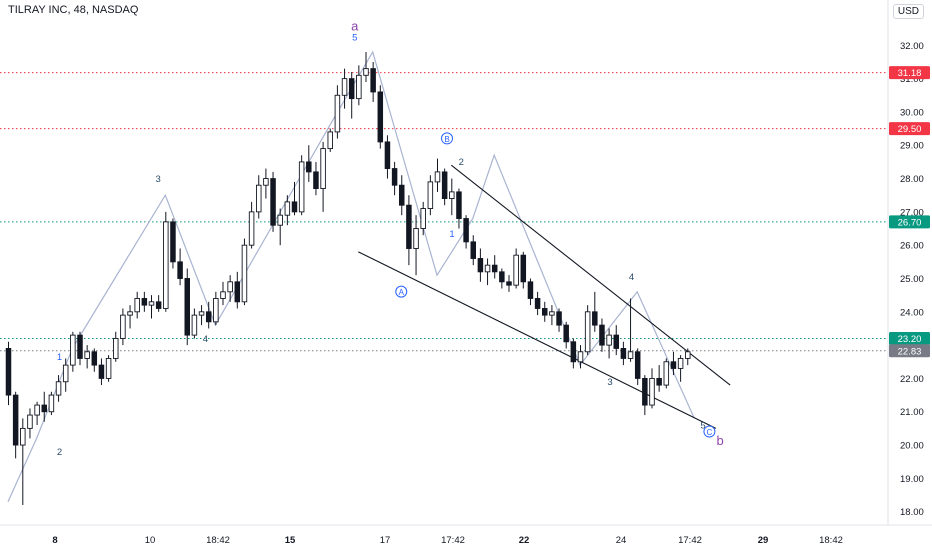  What do you see at coordinates (453, 540) in the screenshot?
I see `time-tick-label: 17:42` at bounding box center [453, 540].